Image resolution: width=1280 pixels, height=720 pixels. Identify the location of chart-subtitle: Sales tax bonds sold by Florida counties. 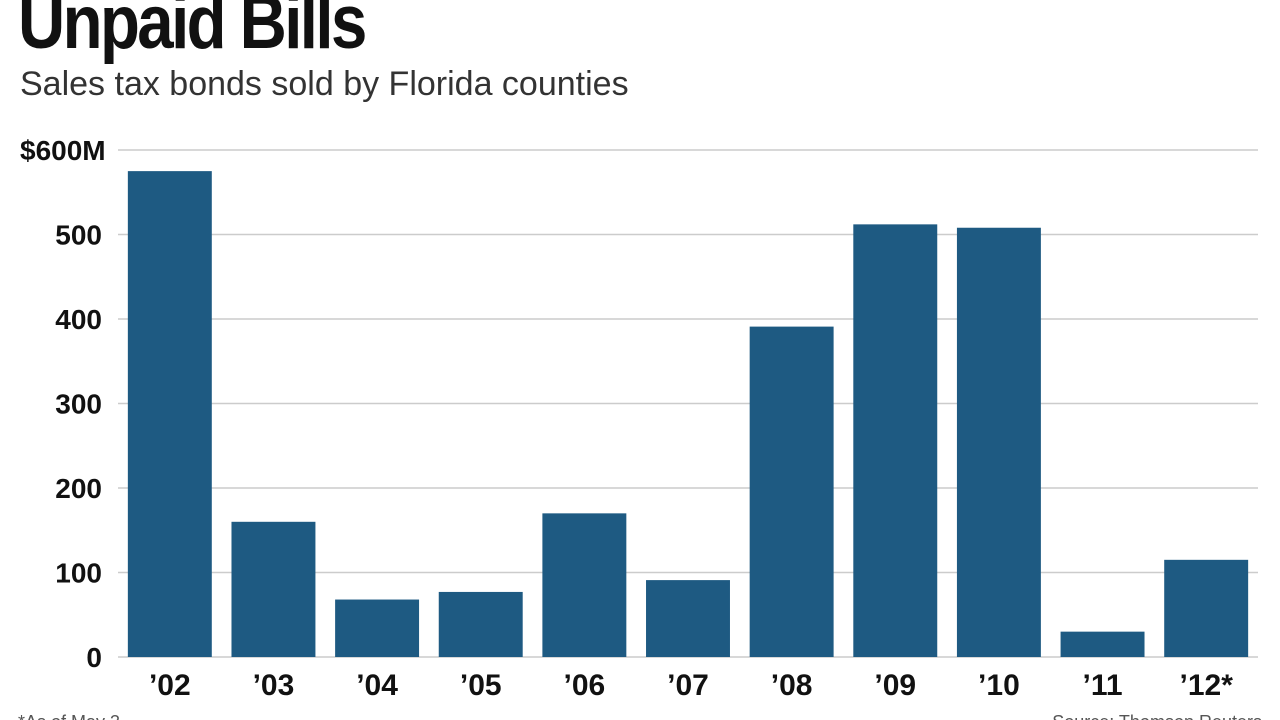
(324, 84).